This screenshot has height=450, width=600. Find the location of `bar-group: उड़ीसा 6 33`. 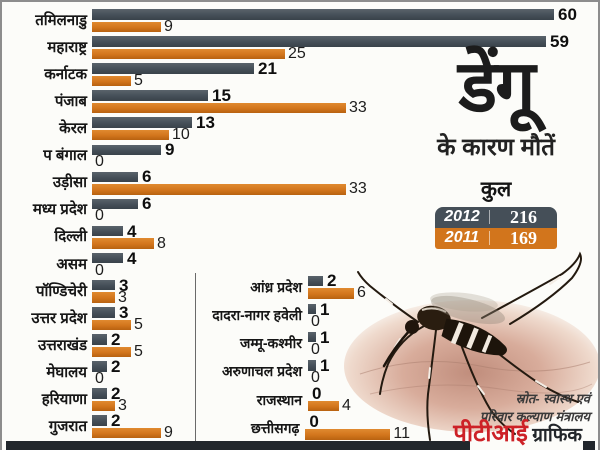

bar-group: उड़ीसा 6 33 is located at coordinates (301, 182).